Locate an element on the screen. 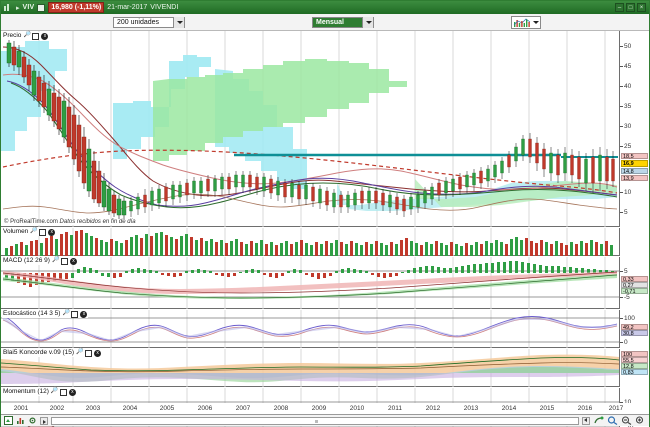  volume-plot: Volumen is located at coordinates (310, 241).